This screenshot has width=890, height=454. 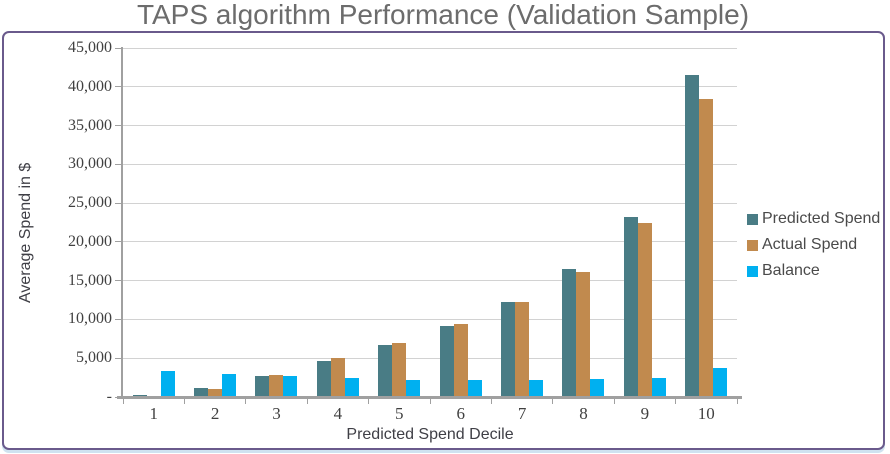 I want to click on x-tick-label-5: 5, so click(x=399, y=413).